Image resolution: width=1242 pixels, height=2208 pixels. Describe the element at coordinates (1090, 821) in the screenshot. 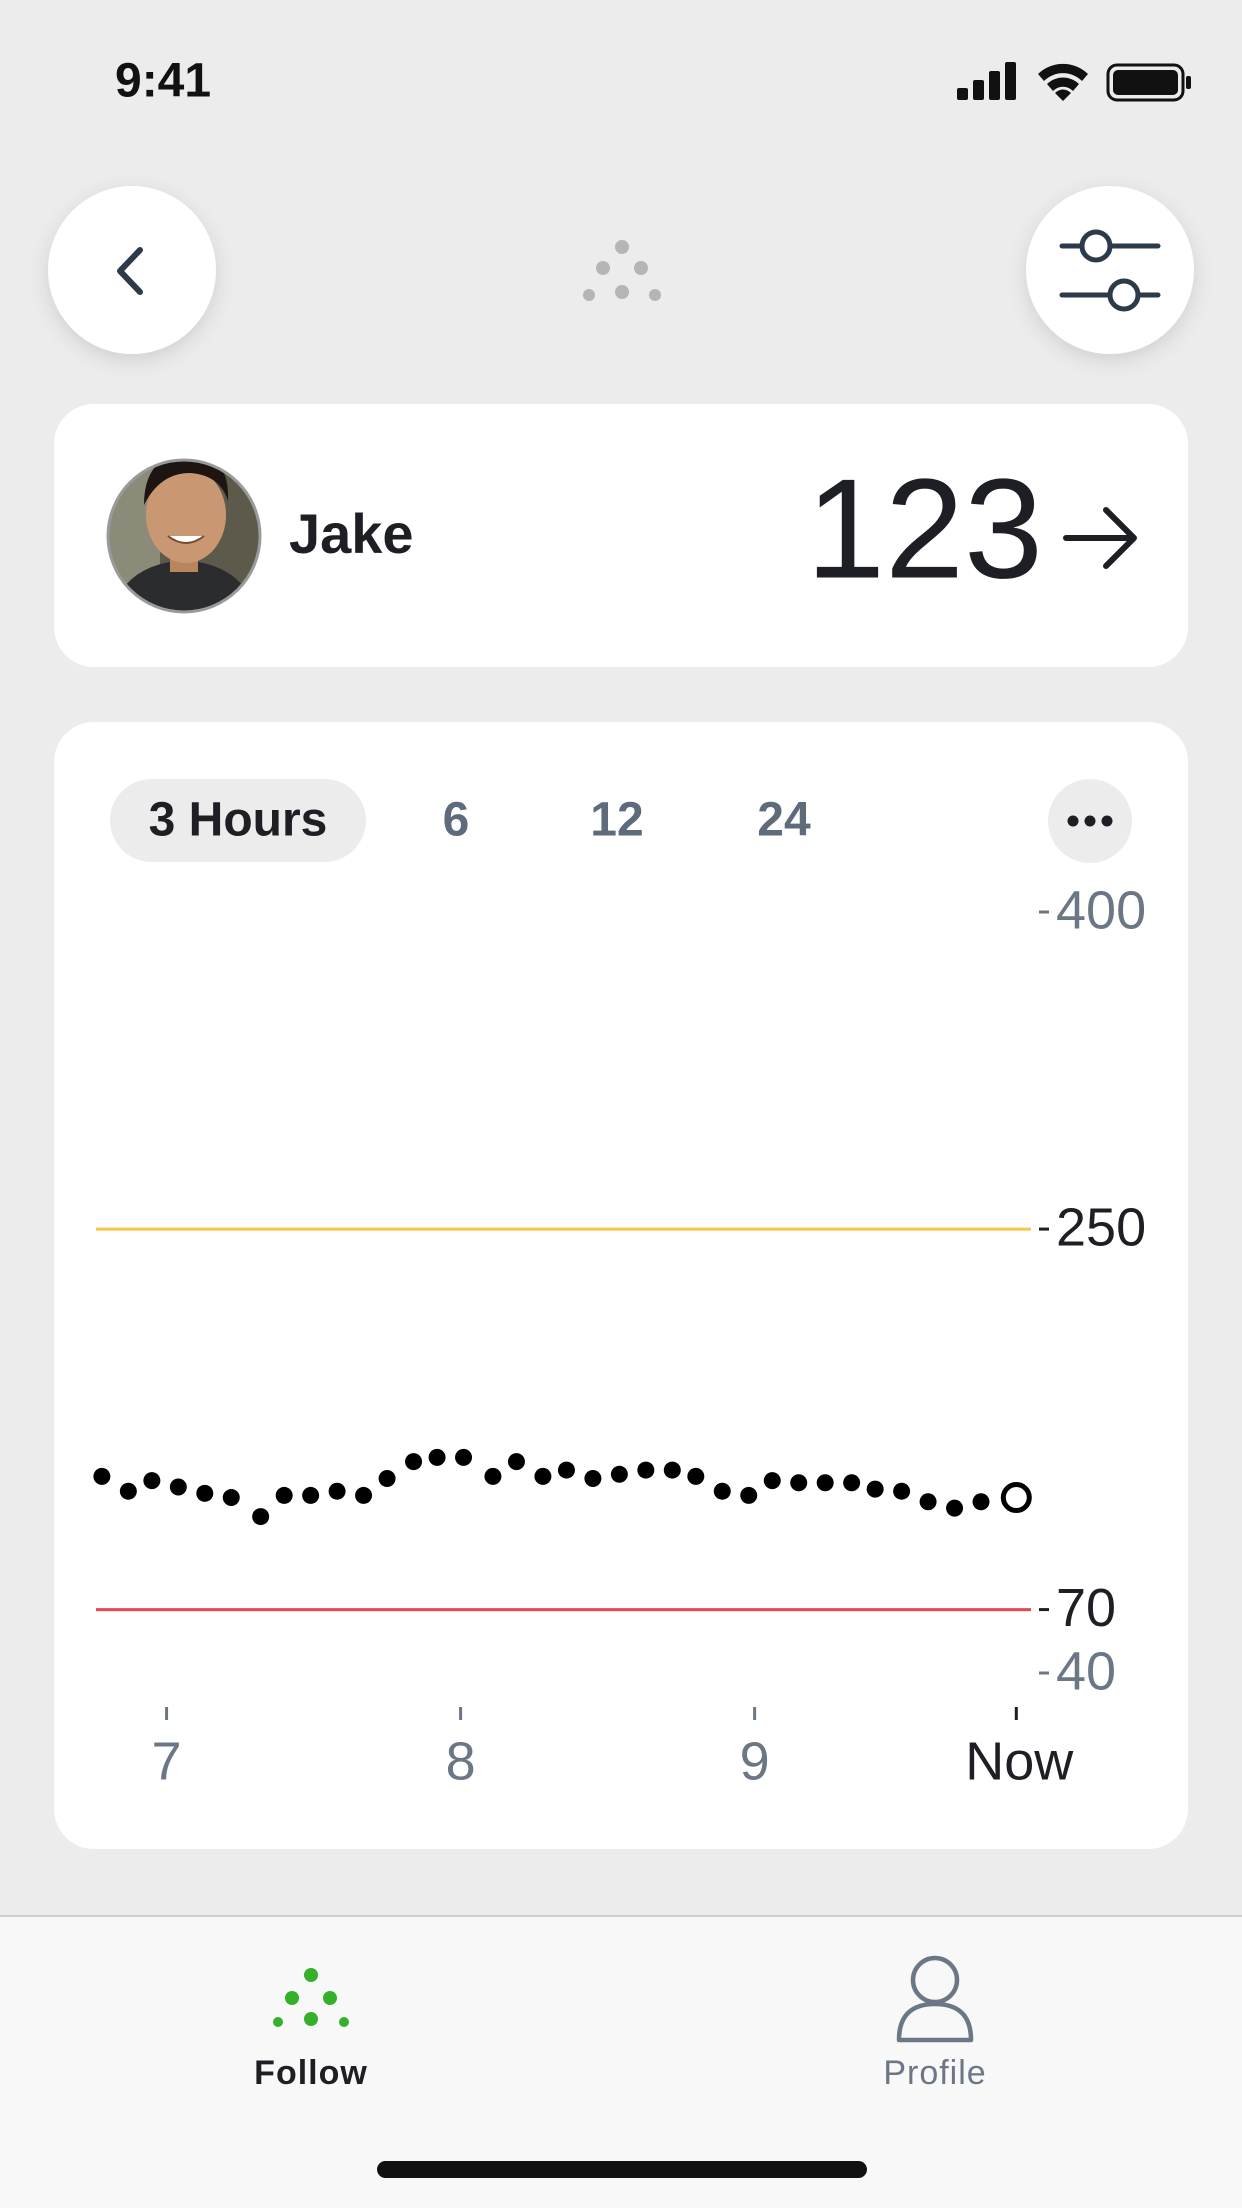

I see `more-button` at that location.